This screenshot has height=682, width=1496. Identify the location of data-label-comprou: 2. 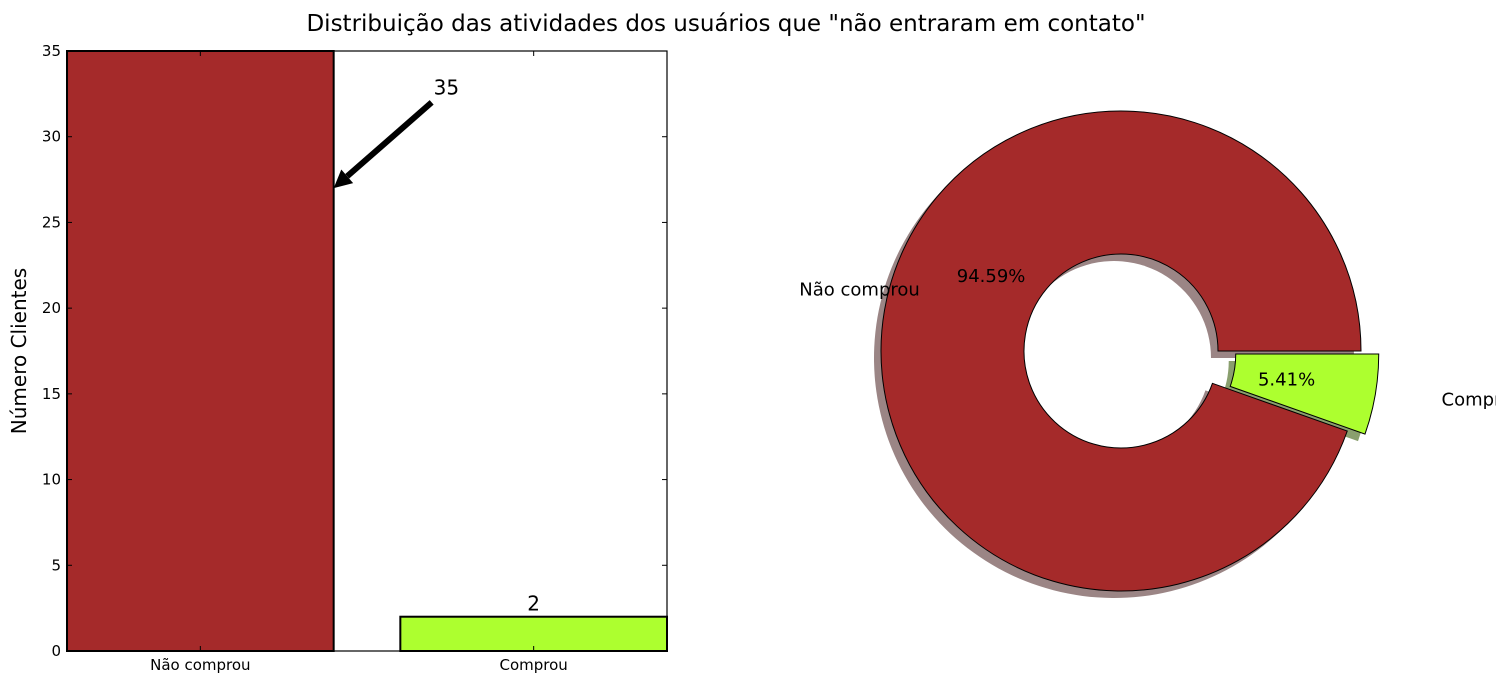
(533, 604).